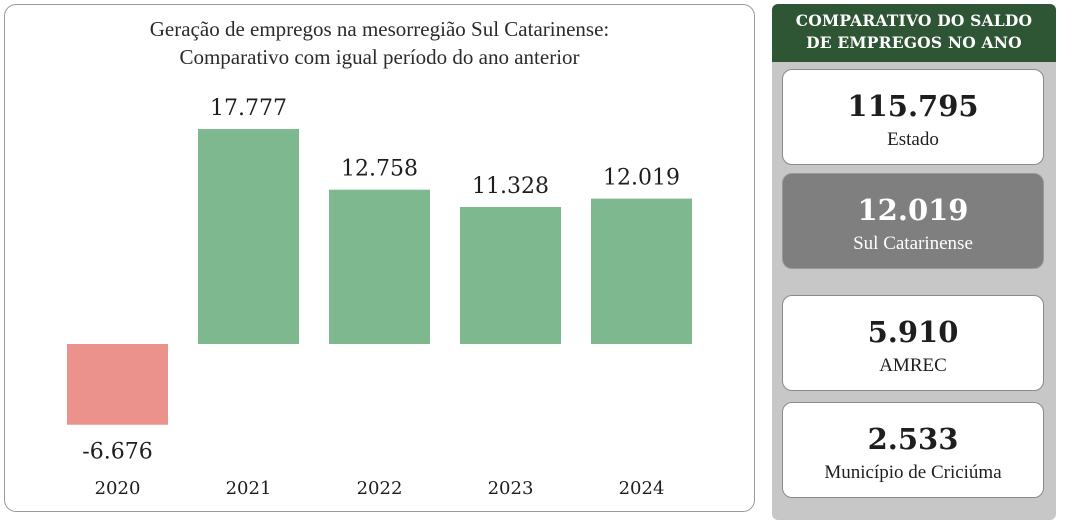 This screenshot has width=1083, height=529. Describe the element at coordinates (913, 365) in the screenshot. I see `card-label: AMREC` at that location.